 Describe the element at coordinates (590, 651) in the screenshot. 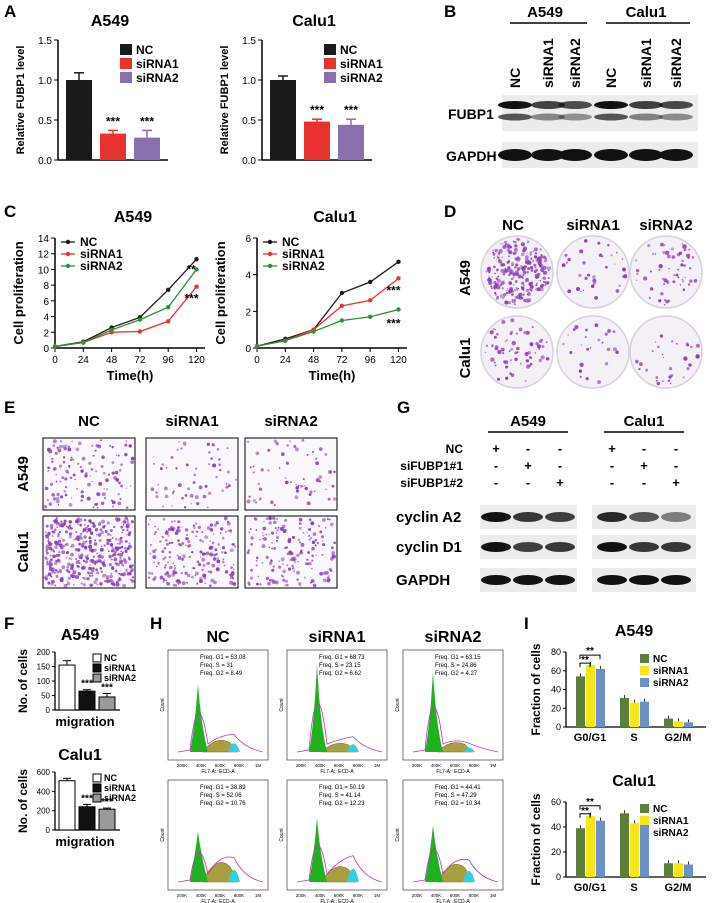

I see `significance-label: **` at that location.